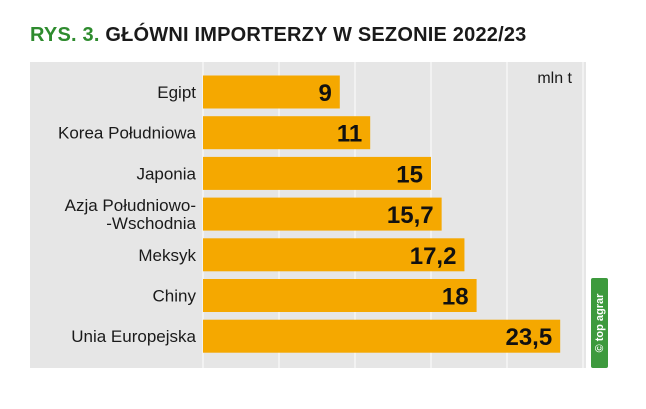  Describe the element at coordinates (324, 93) in the screenshot. I see `value-label: 9` at that location.